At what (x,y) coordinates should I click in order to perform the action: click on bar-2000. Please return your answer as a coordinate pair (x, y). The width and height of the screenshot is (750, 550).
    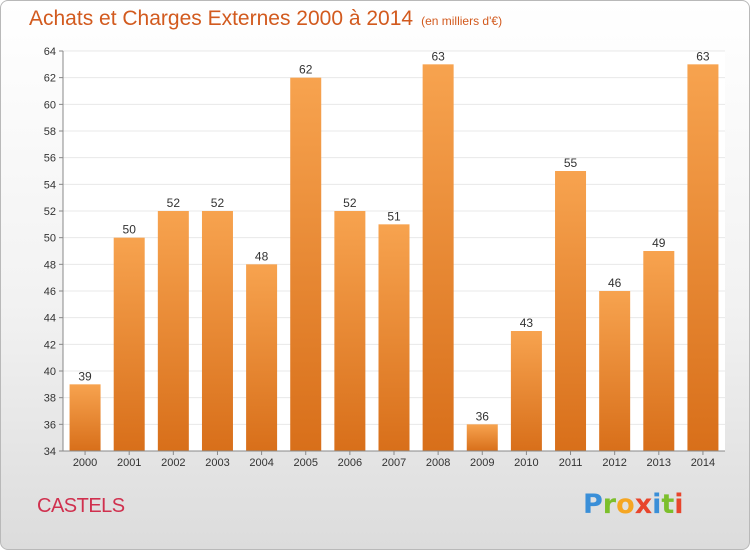
    Looking at the image, I should click on (85, 417).